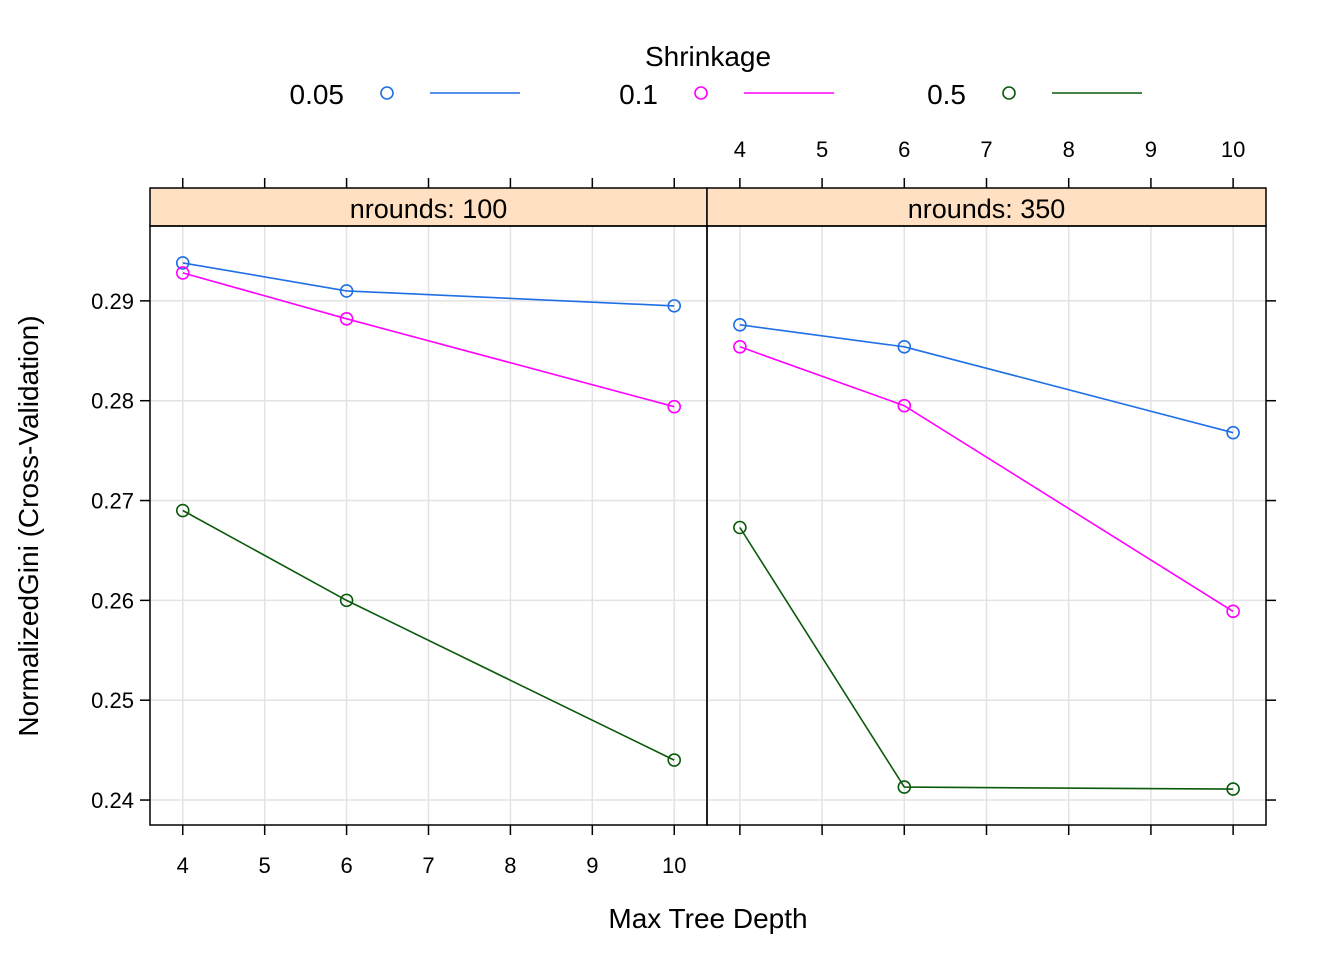  Describe the element at coordinates (112, 401) in the screenshot. I see `y-tick-label-4: 0.28` at that location.